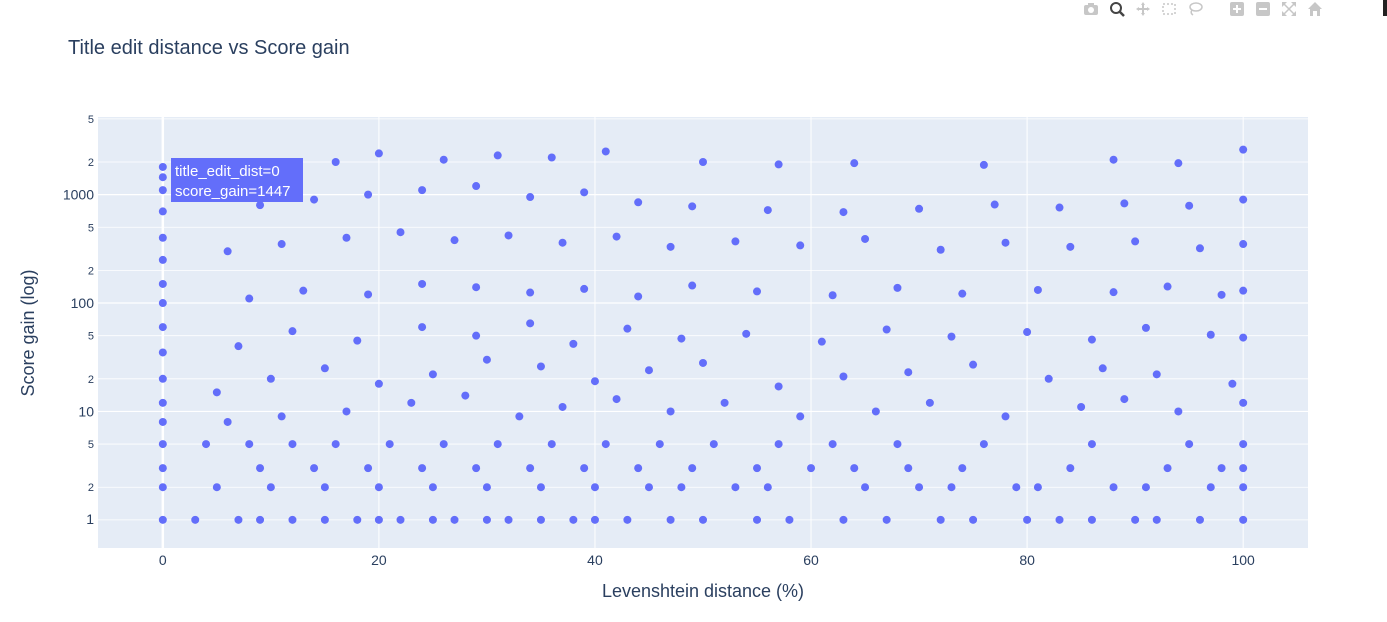 This screenshot has width=1387, height=622. What do you see at coordinates (1315, 9) in the screenshot?
I see `reset-axes-icon` at bounding box center [1315, 9].